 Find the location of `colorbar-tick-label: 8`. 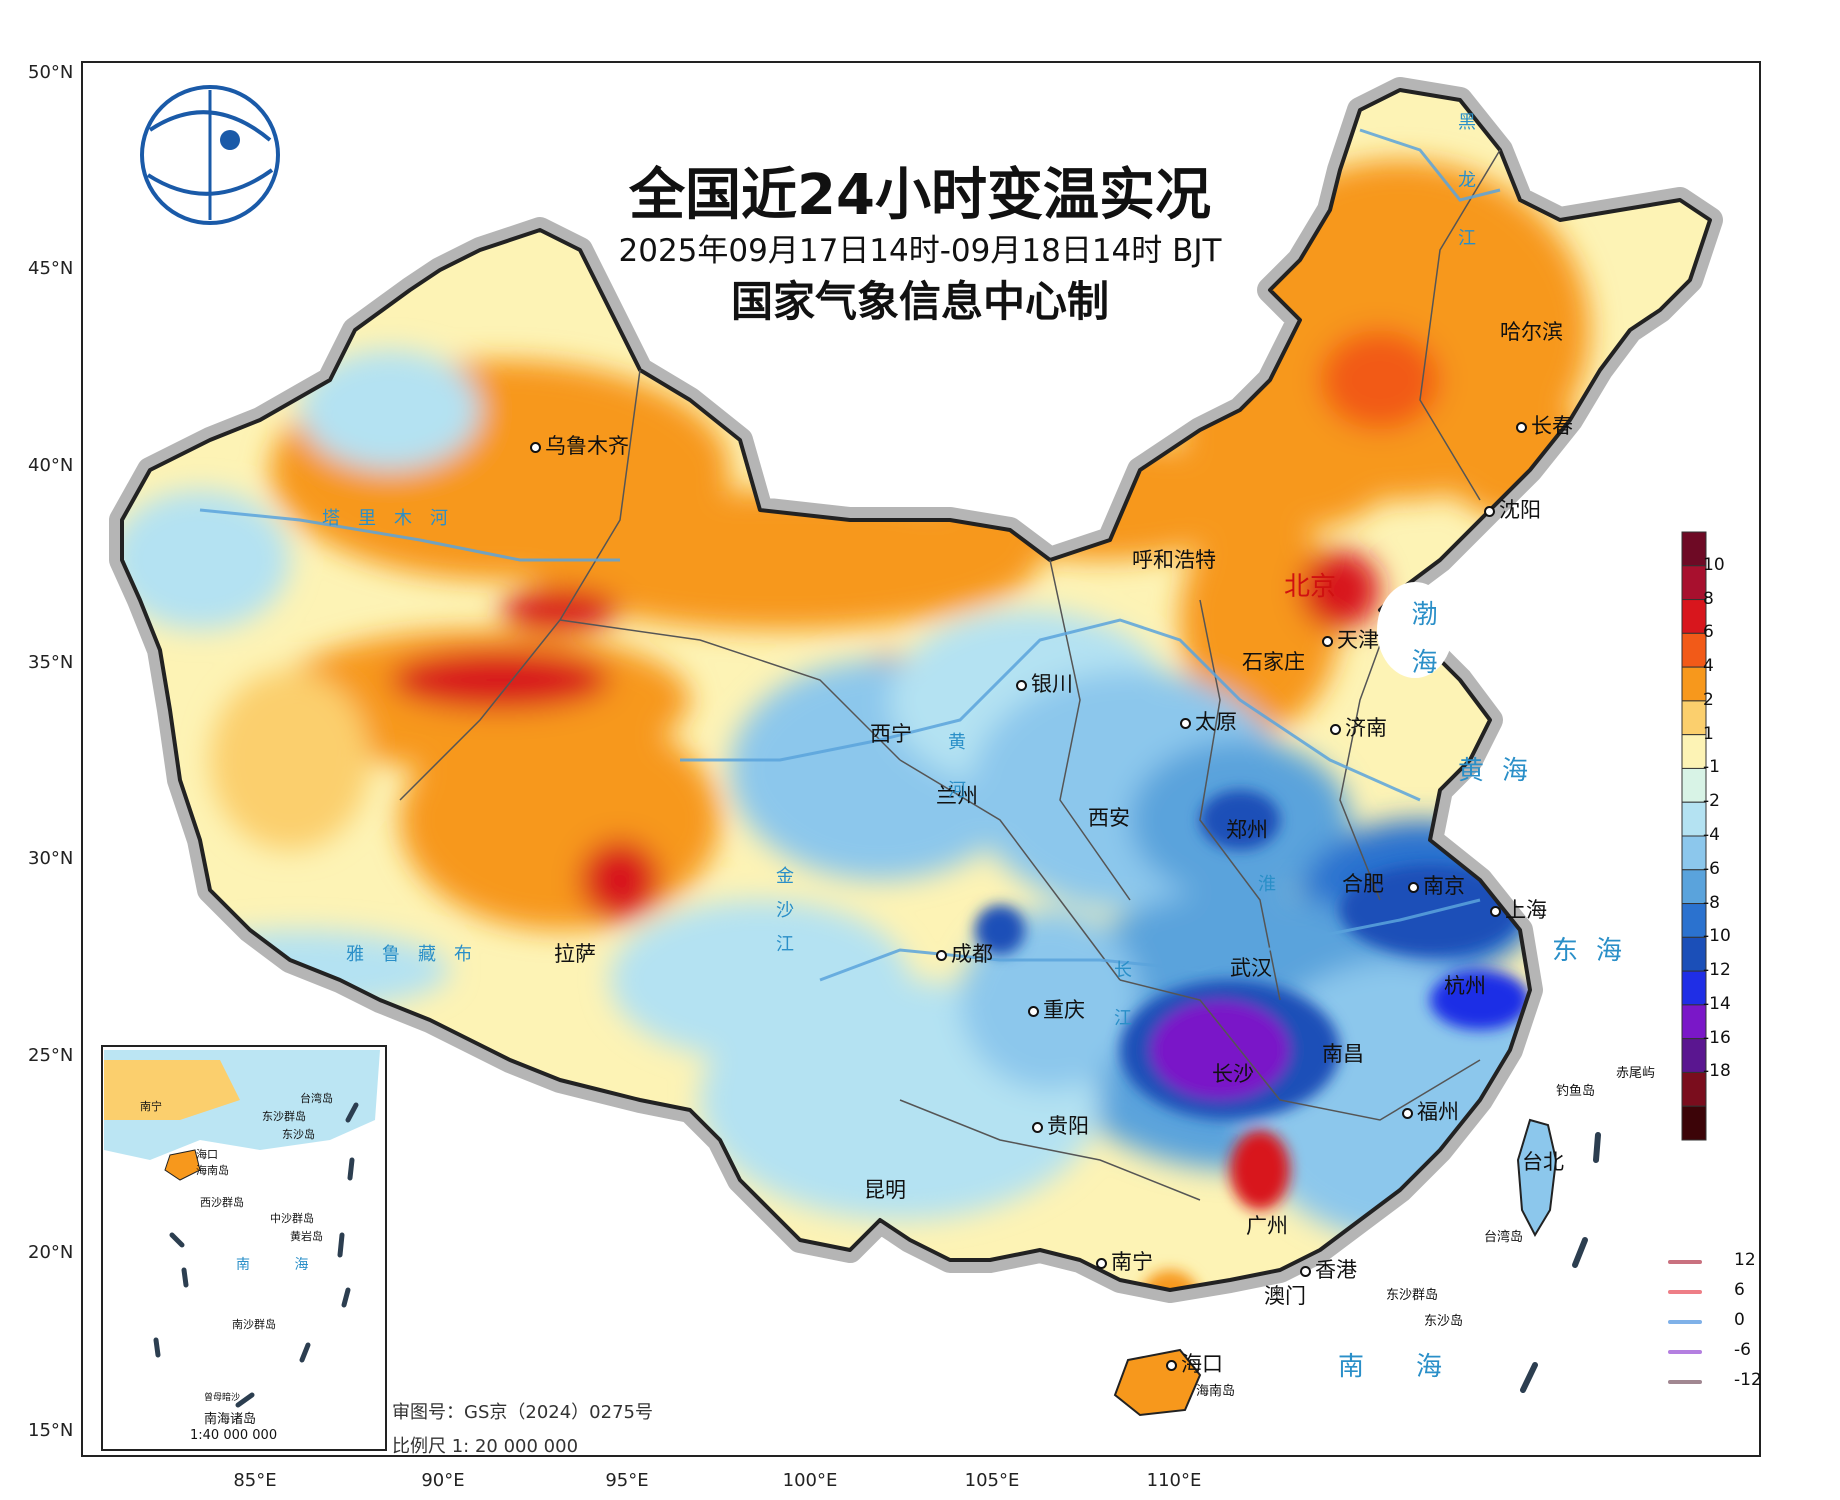

colorbar-tick-label: 8 is located at coordinates (1708, 598).